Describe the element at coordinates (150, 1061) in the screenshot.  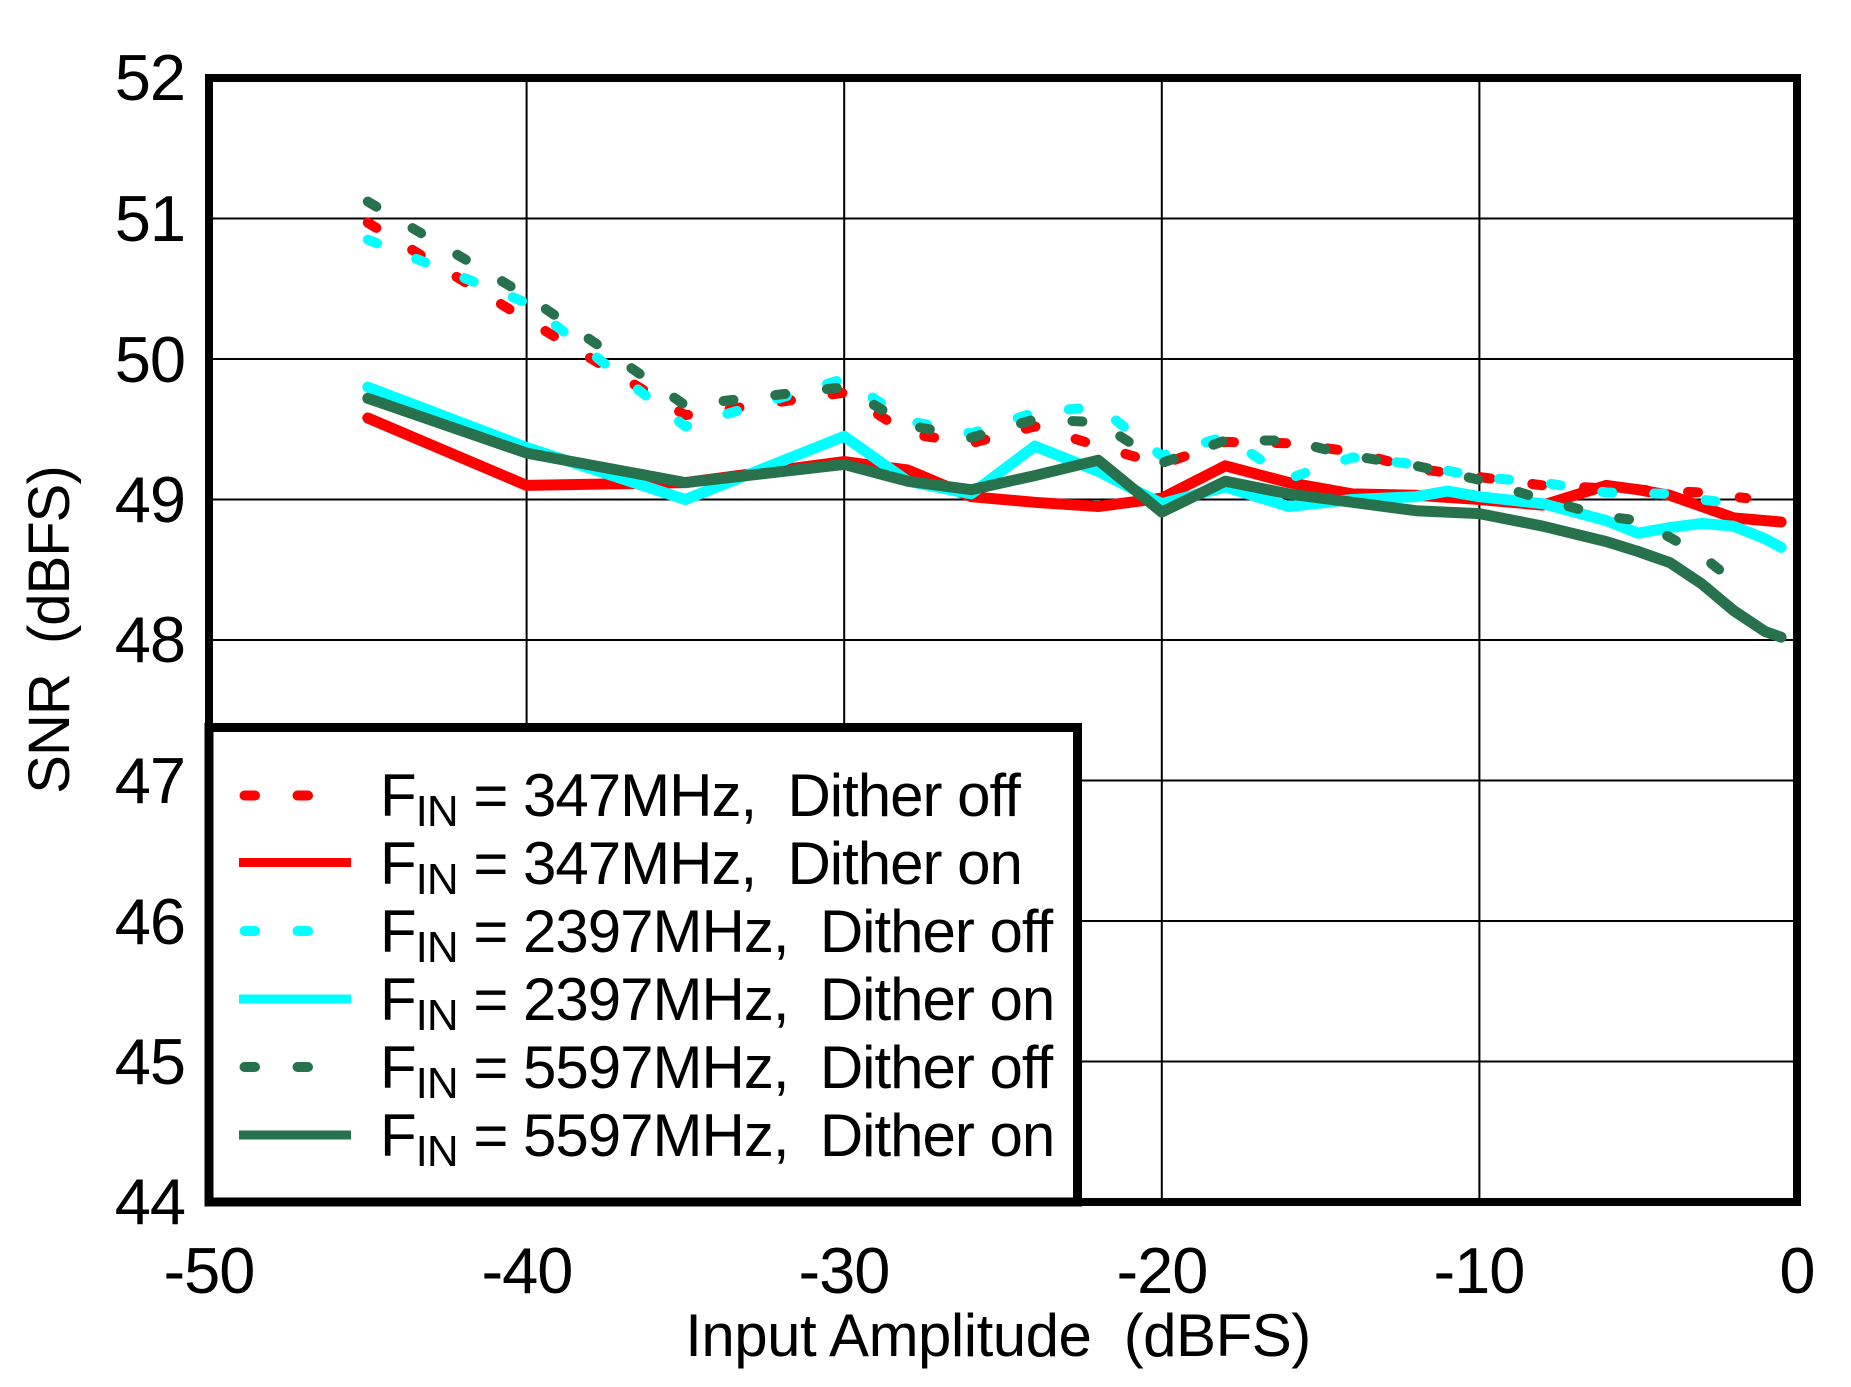
I see `svg-text: 45` at that location.